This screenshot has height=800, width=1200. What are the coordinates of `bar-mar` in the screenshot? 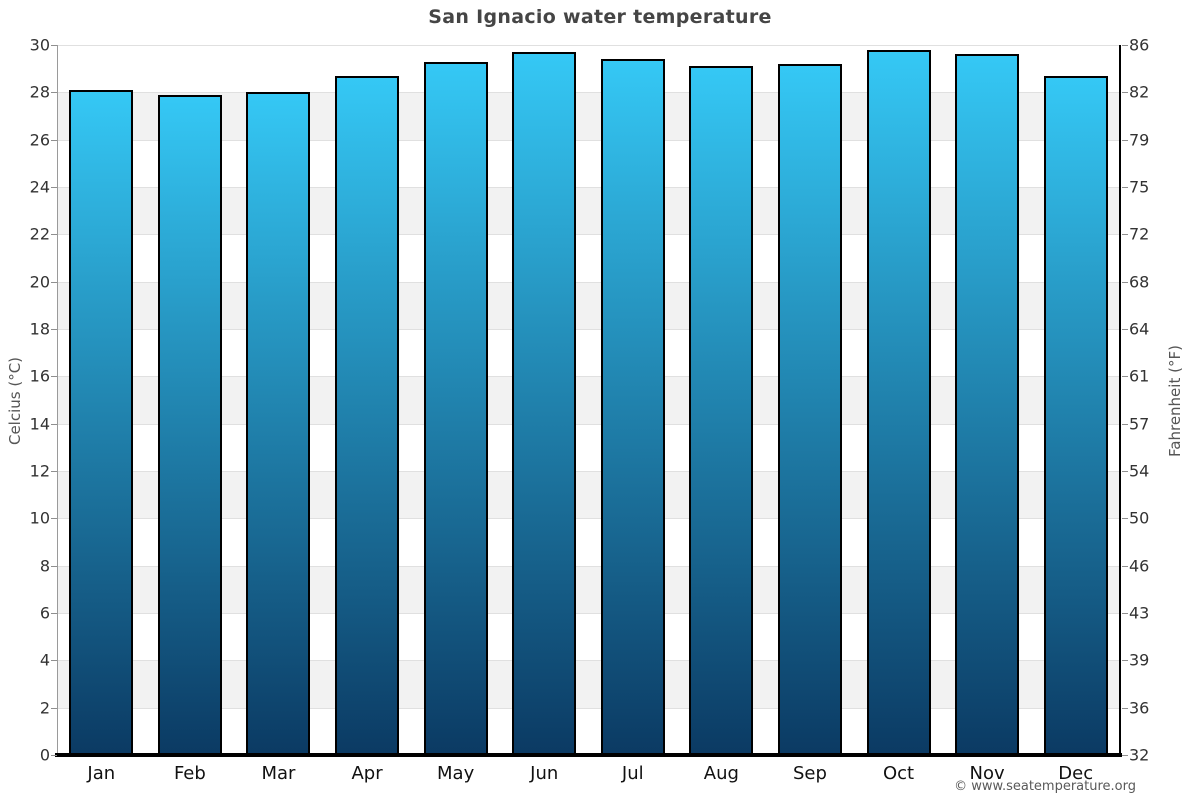 It's located at (278, 423).